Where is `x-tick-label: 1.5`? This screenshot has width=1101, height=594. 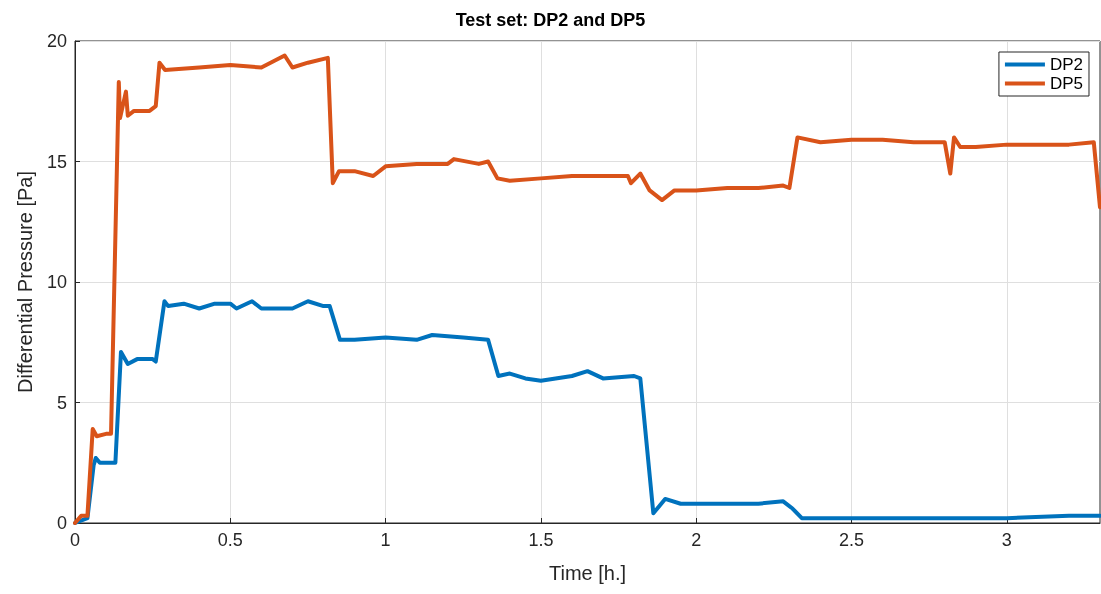
x-tick-label: 1.5 is located at coordinates (541, 540).